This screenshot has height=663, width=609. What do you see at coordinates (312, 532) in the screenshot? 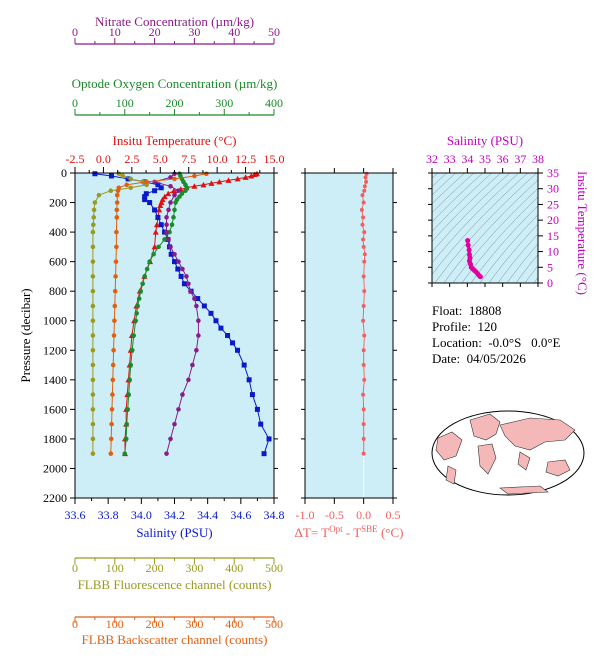
I see `delta-t-title-part: ΔT= T` at bounding box center [312, 532].